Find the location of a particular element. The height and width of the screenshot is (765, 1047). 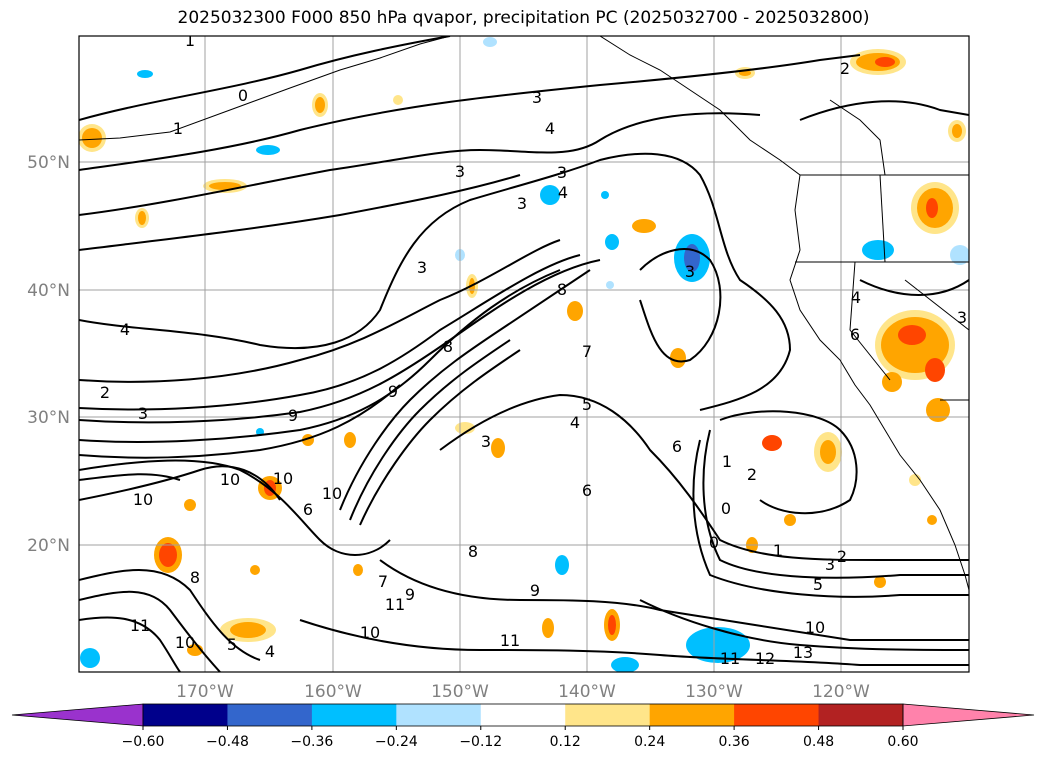

lon-label: 160°W is located at coordinates (333, 692).